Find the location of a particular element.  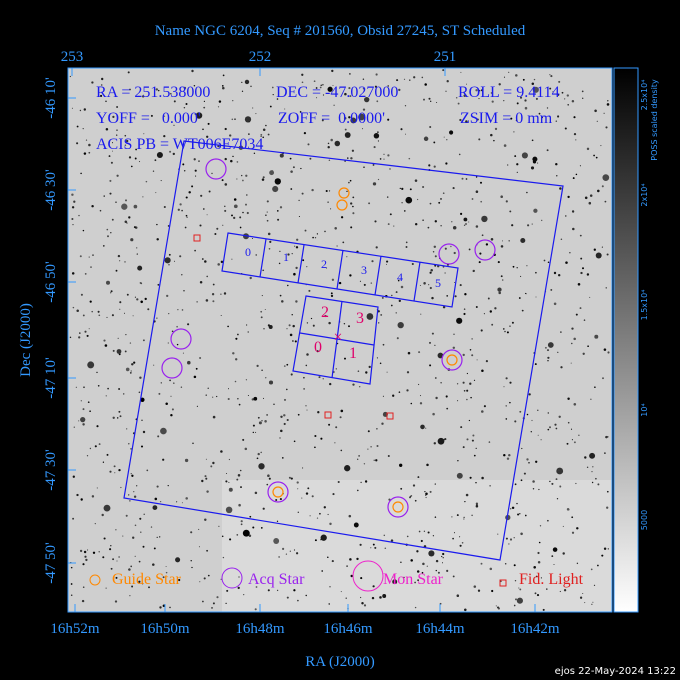

guide-star is located at coordinates (398, 507).